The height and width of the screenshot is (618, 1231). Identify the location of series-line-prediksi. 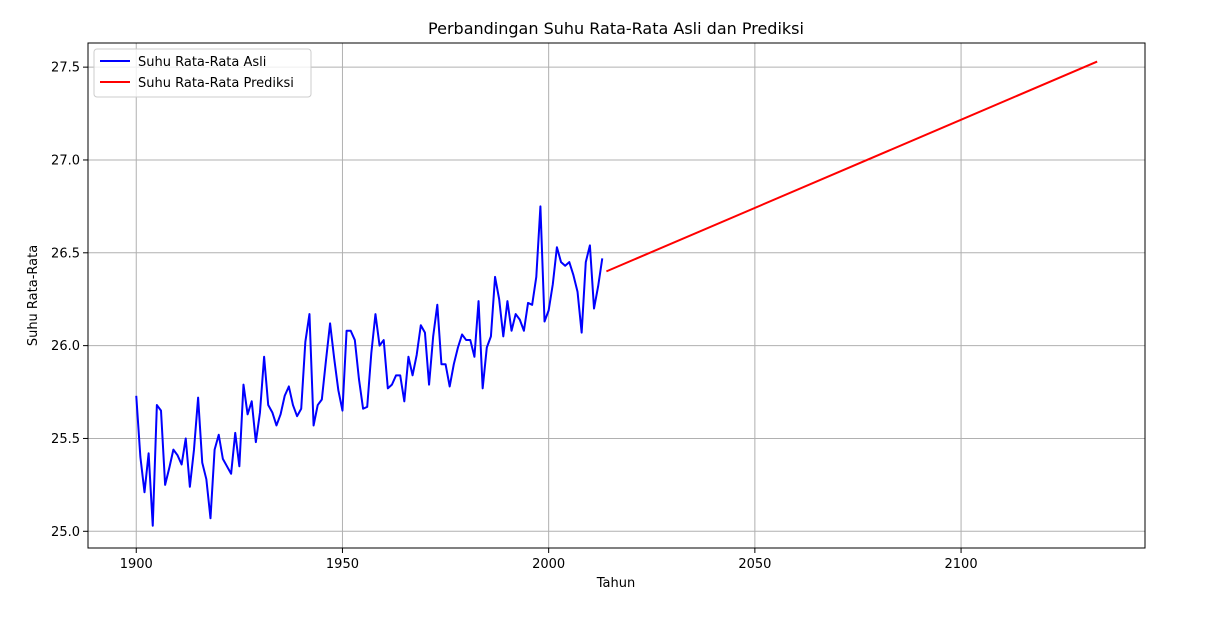
(852, 166).